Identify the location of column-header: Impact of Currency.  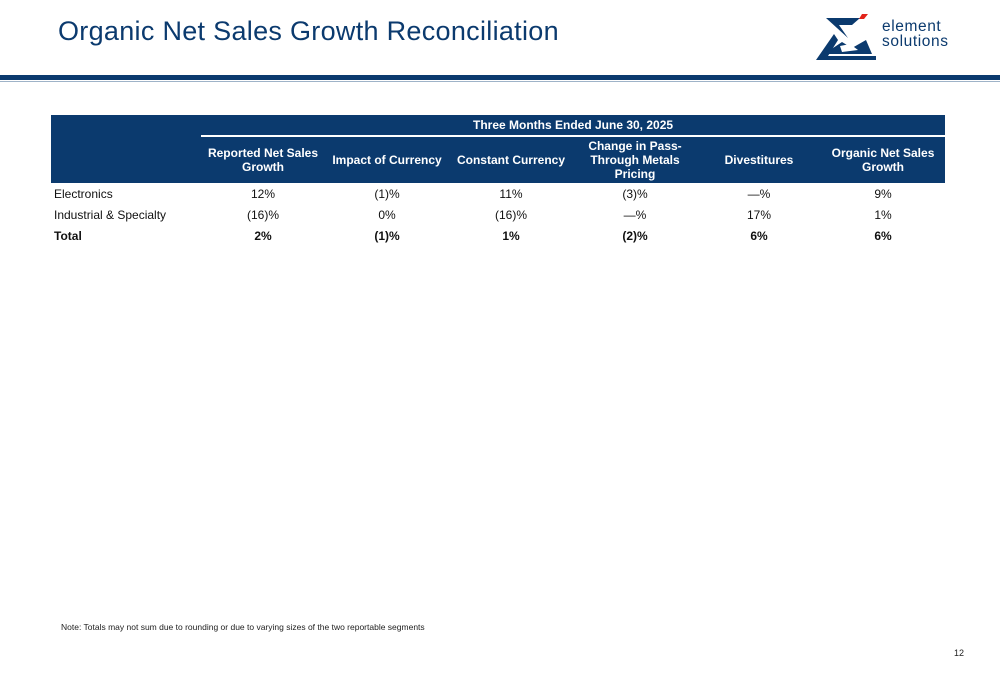
(387, 159).